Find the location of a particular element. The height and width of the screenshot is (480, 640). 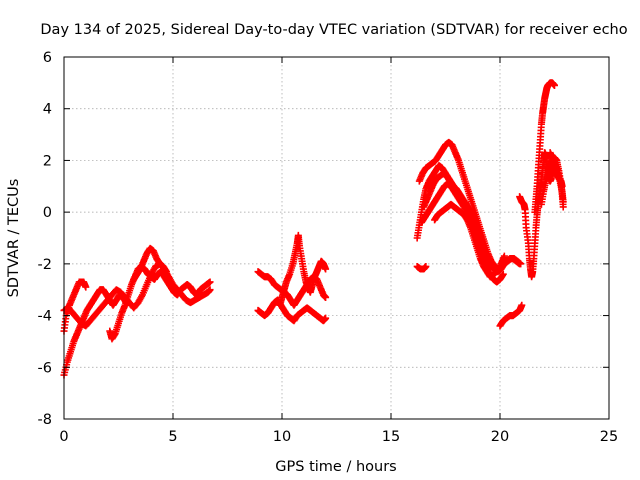

x-tick-label: 0 is located at coordinates (63, 437).